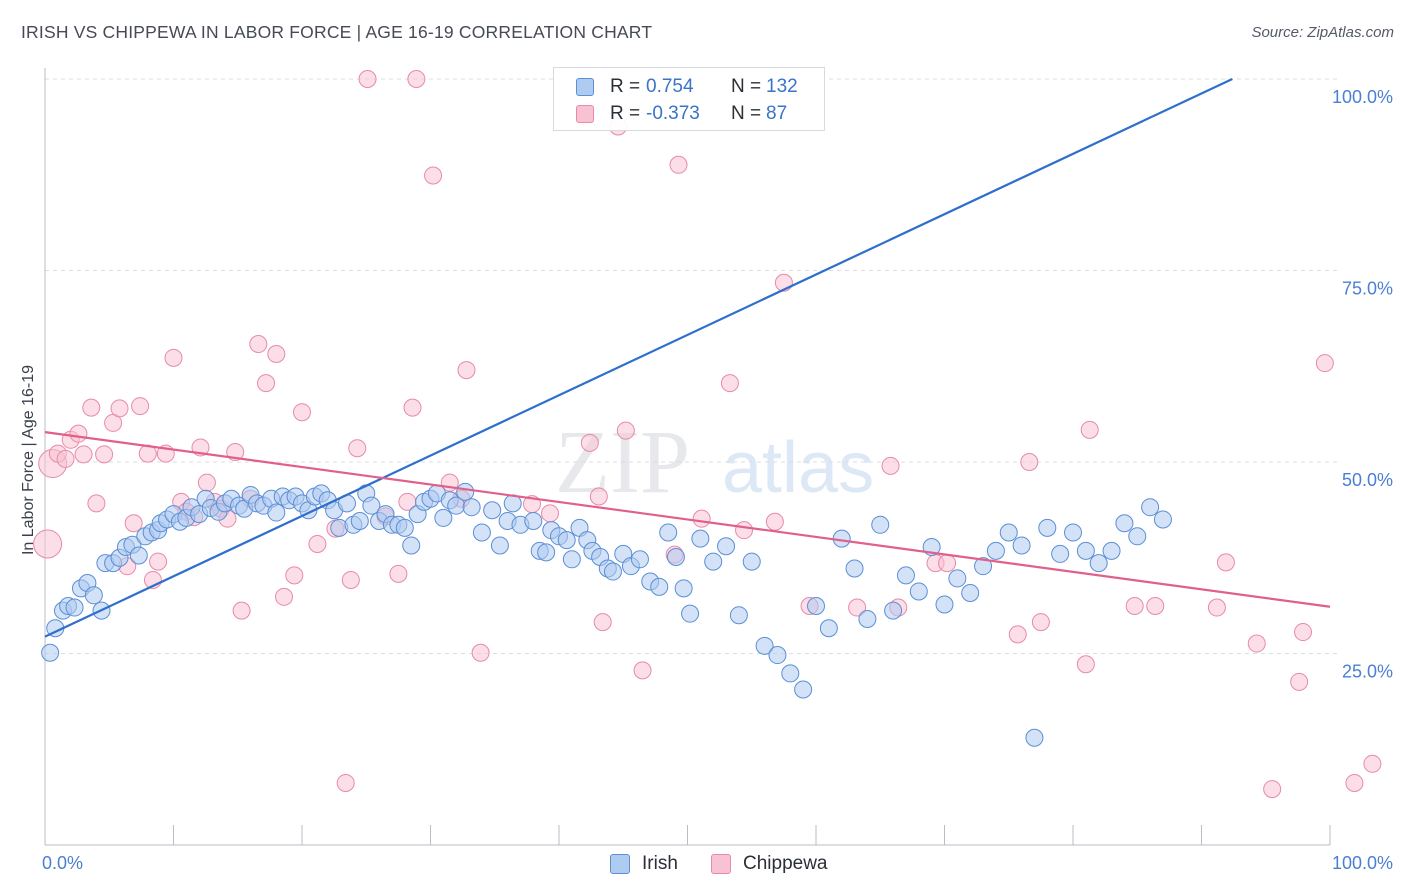 The height and width of the screenshot is (892, 1406). What do you see at coordinates (782, 86) in the screenshot?
I see `irish-n-value: 132` at bounding box center [782, 86].